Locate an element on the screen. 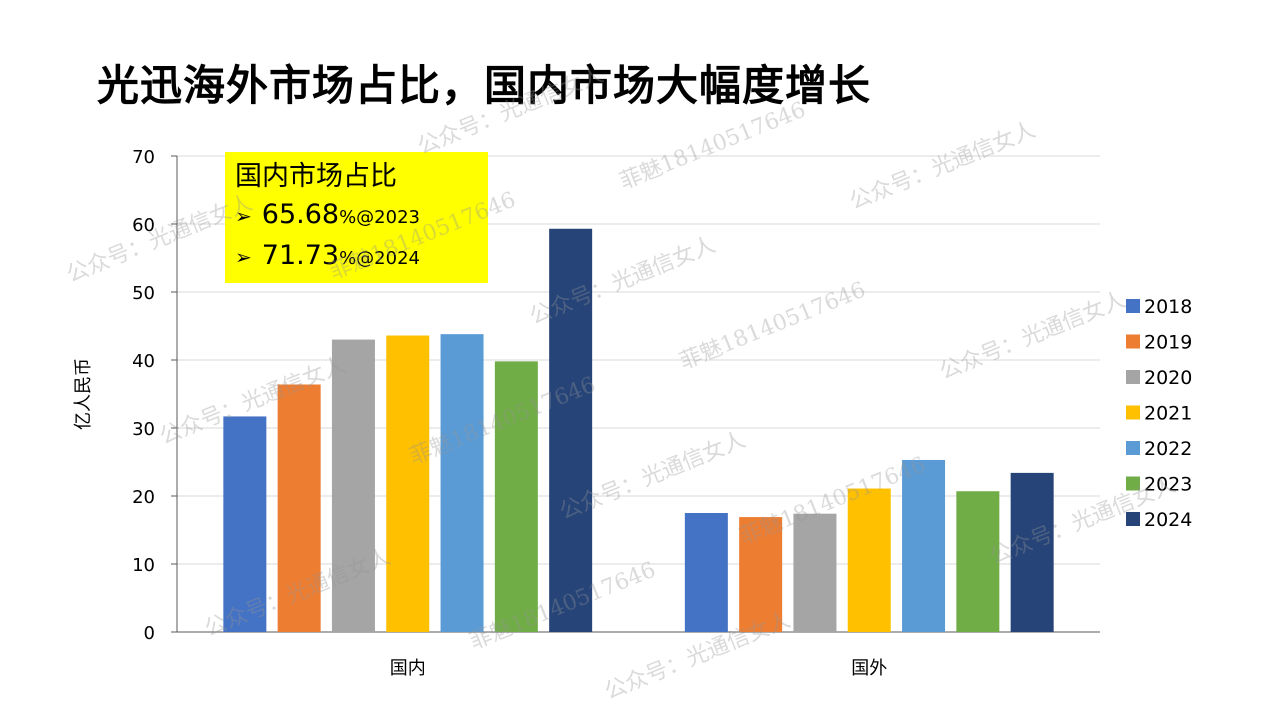 The image size is (1269, 714). callout-item-2024: ➢ 71.73%@2024 is located at coordinates (361, 257).